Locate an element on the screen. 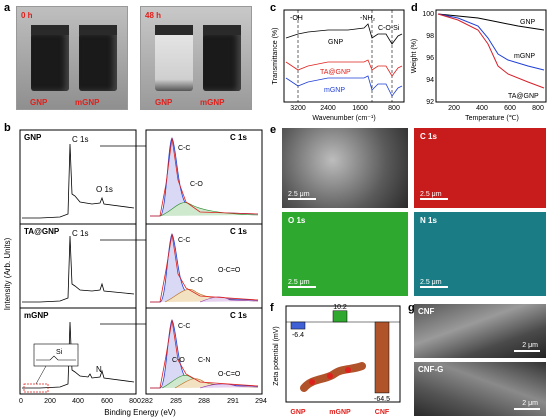 The height and width of the screenshot is (419, 550). hr-tick-1: 285 is located at coordinates (176, 401).